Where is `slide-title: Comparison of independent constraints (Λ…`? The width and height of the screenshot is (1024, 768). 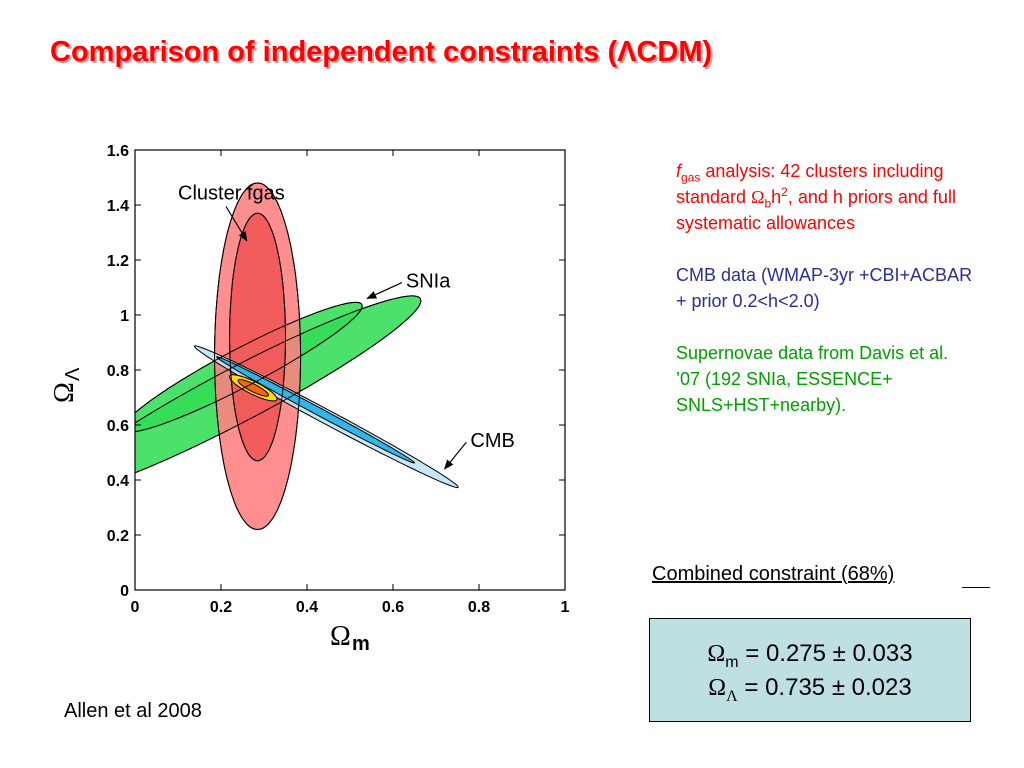 slide-title: Comparison of independent constraints (Λ… is located at coordinates (381, 52).